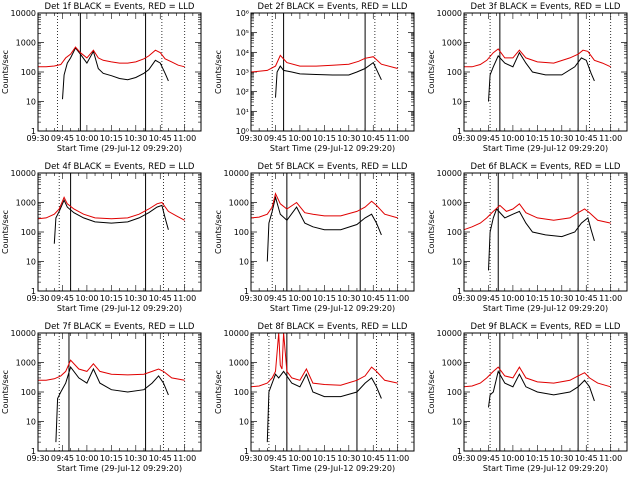  What do you see at coordinates (333, 167) in the screenshot?
I see `panel-title: Det 5f BLACK = Events, RED = LLD` at bounding box center [333, 167].